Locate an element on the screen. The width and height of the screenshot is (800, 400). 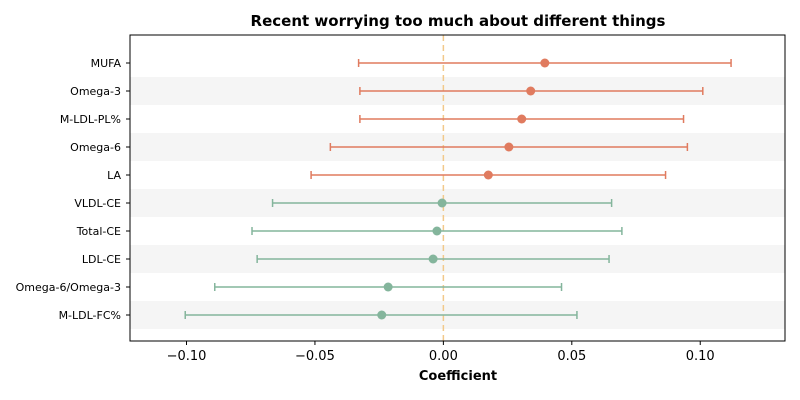
y-tick-label: VLDL-CE is located at coordinates (97, 203).